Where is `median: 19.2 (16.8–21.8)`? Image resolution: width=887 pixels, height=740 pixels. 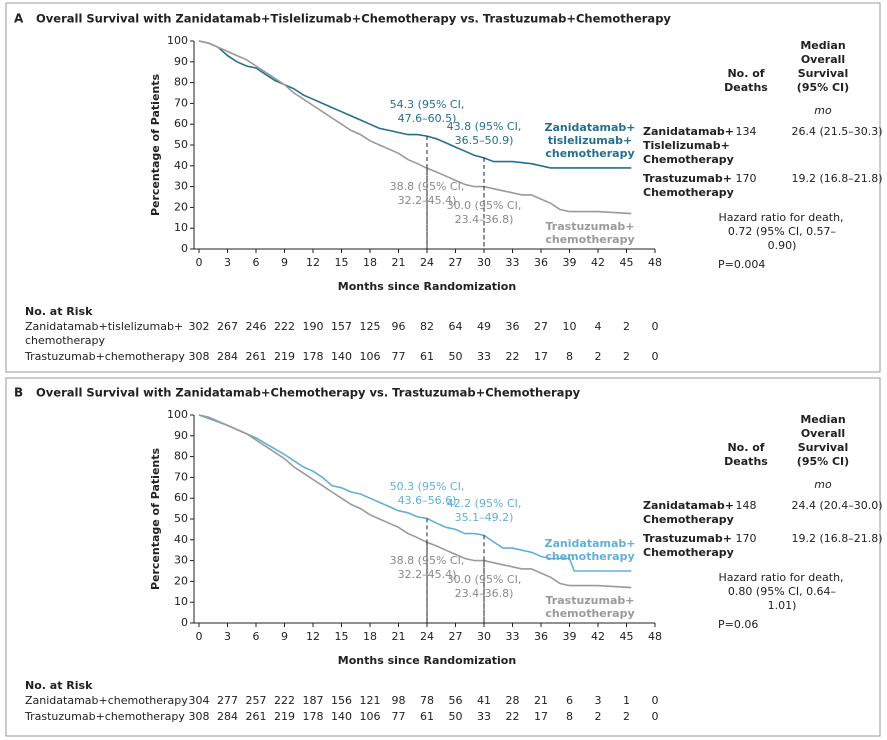
median: 19.2 (16.8–21.8) is located at coordinates (837, 538).